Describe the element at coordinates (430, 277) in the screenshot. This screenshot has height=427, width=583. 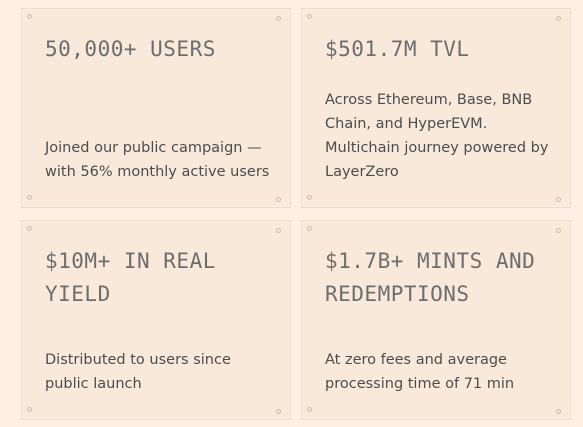
I see `stat-headline: $1.7B+ MINTS AND REDEMPTIONS` at that location.